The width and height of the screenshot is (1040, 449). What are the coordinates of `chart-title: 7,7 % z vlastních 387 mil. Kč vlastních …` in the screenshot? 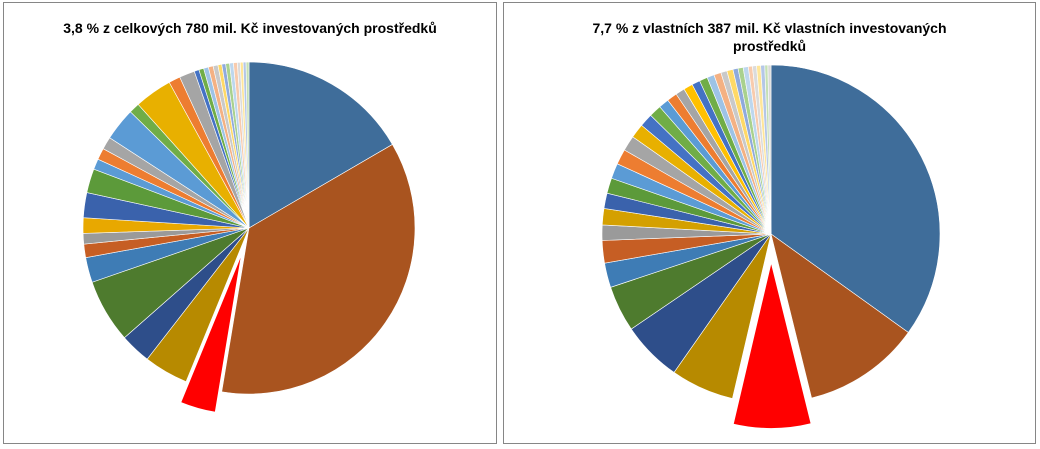 It's located at (769, 37).